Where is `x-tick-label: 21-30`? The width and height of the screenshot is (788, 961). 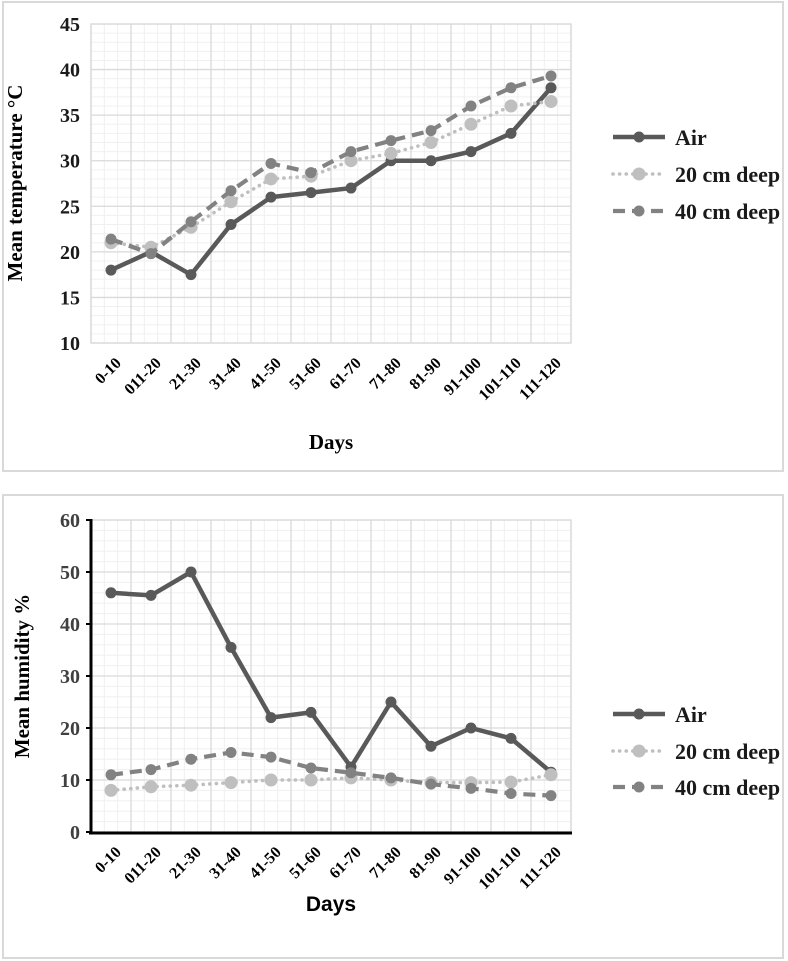 x-tick-label: 21-30 is located at coordinates (185, 863).